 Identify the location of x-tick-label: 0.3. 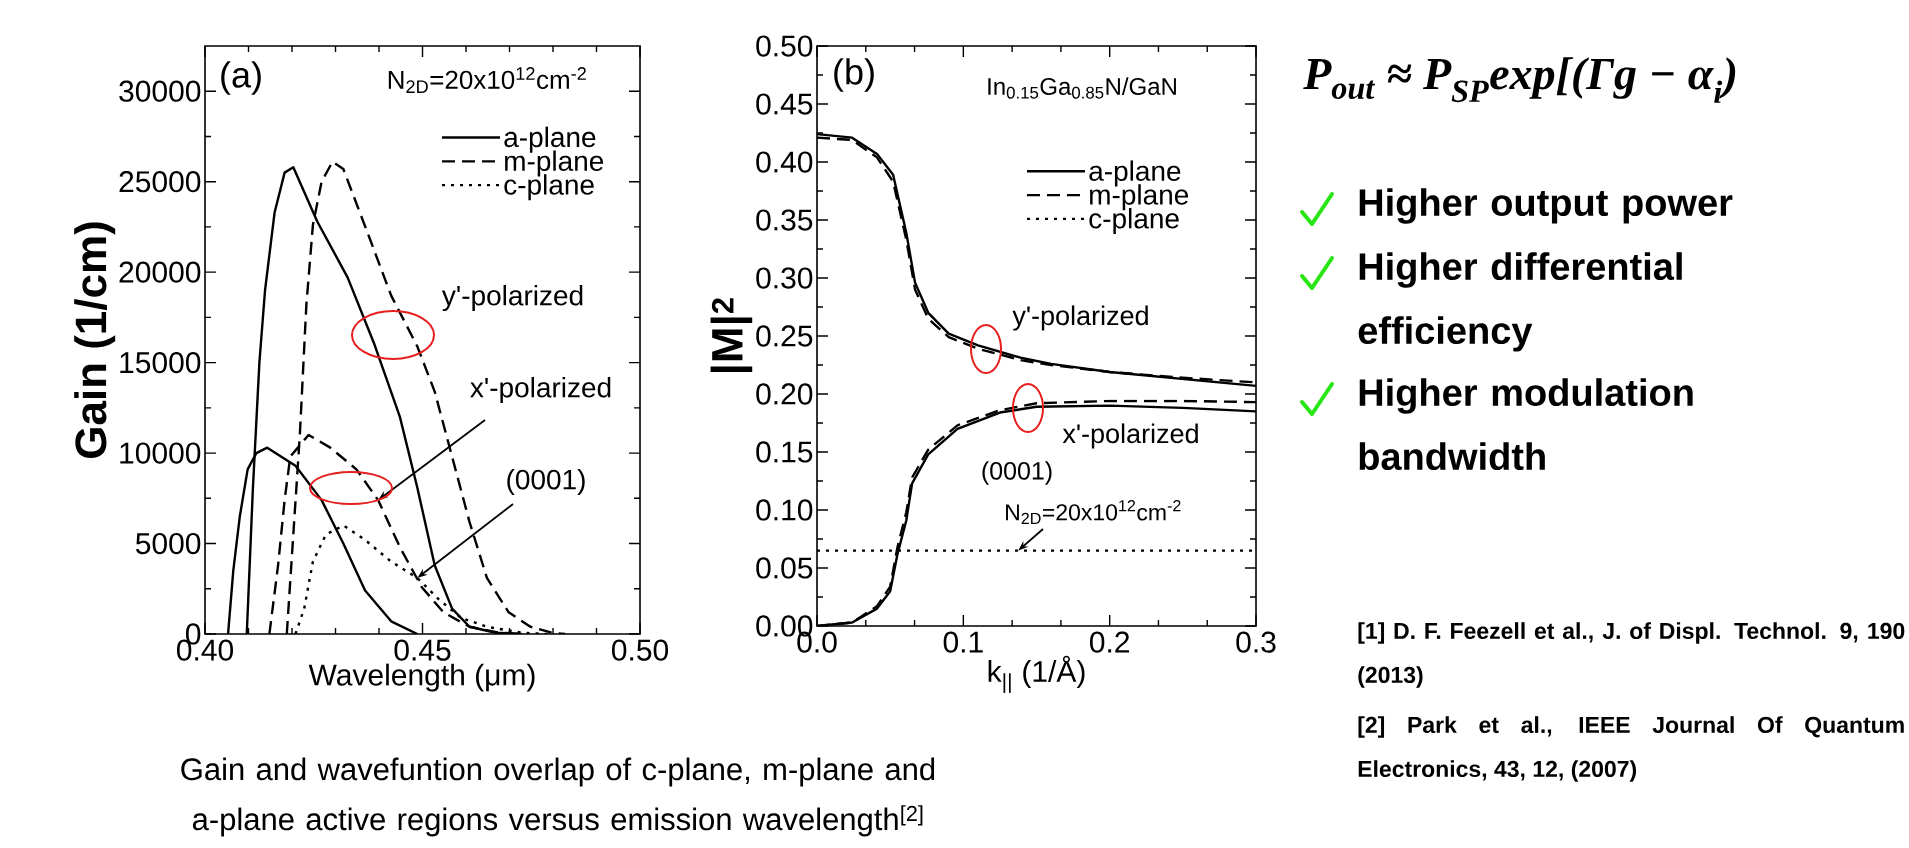
(1256, 642).